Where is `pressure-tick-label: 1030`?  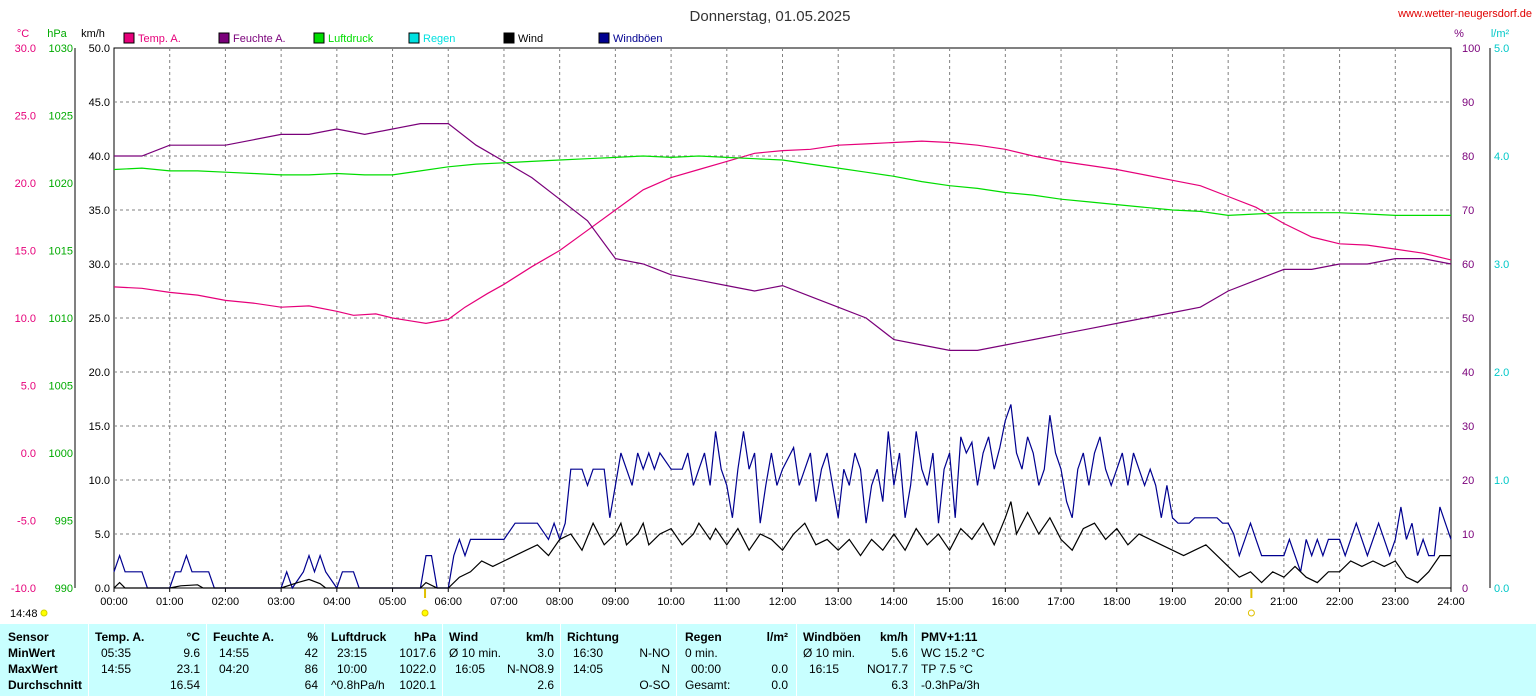 pressure-tick-label: 1030 is located at coordinates (61, 49).